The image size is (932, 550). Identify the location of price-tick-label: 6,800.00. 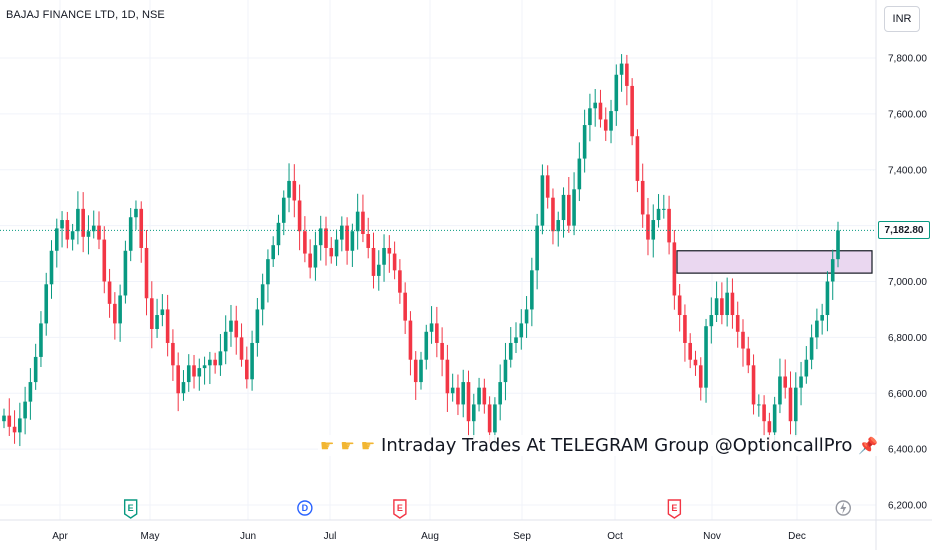
(907, 338).